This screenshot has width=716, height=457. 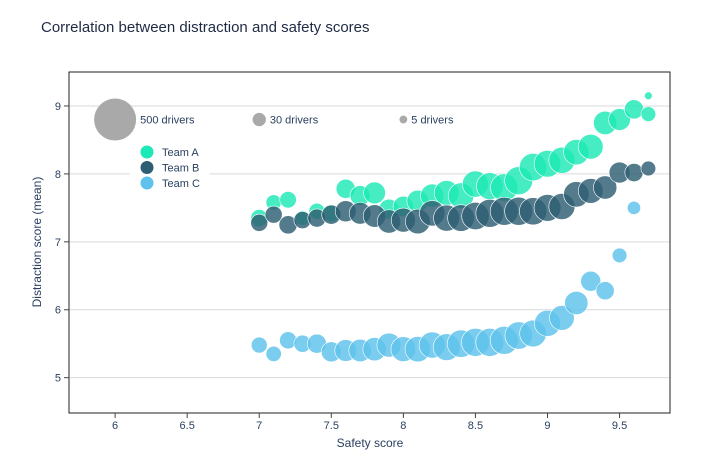 What do you see at coordinates (475, 426) in the screenshot?
I see `x-tick-label: 8.5` at bounding box center [475, 426].